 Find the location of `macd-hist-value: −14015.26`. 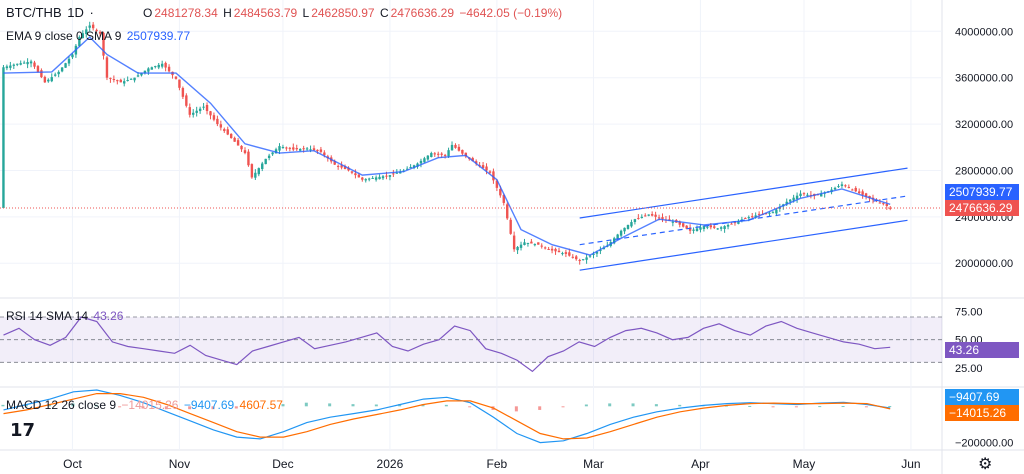

macd-hist-value: −14015.26 is located at coordinates (150, 405).